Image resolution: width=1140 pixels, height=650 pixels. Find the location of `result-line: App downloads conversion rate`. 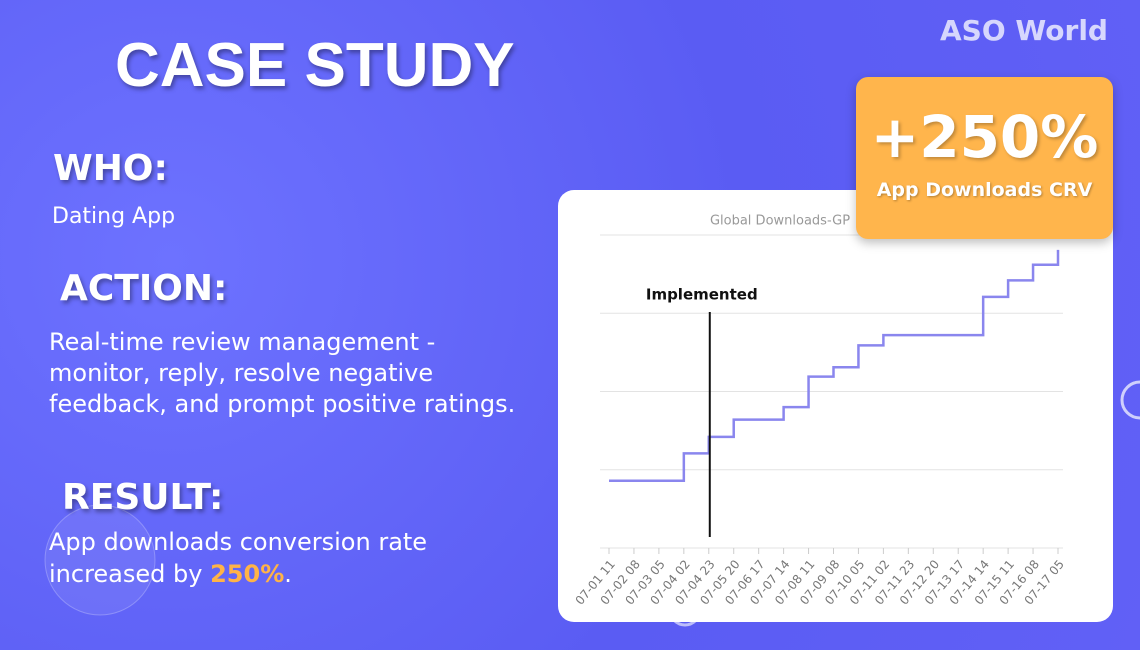

result-line: App downloads conversion rate is located at coordinates (238, 542).